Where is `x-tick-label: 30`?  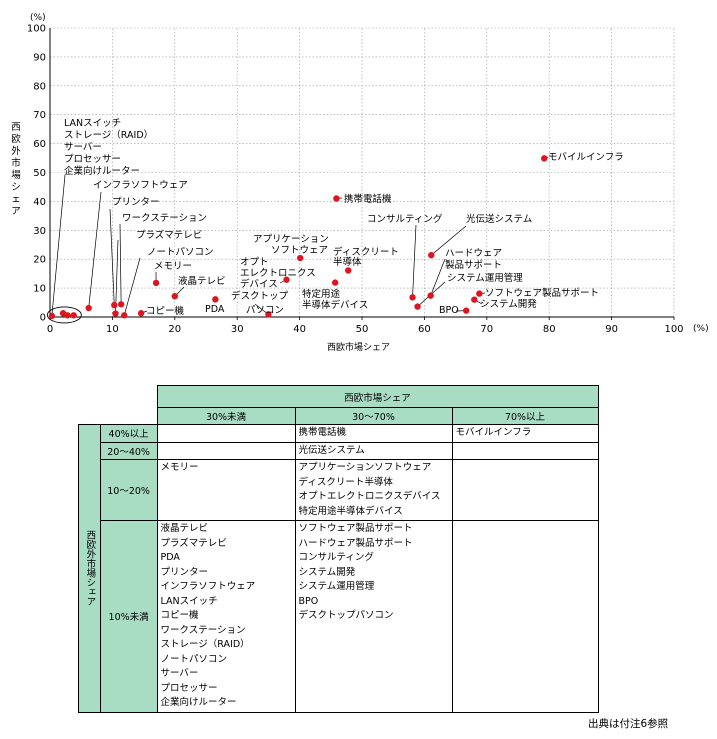
x-tick-label: 30 is located at coordinates (237, 329).